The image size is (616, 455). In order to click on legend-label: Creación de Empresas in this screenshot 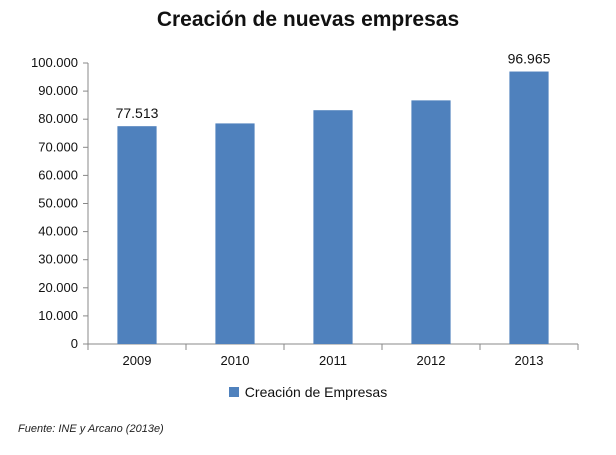, I will do `click(316, 392)`.